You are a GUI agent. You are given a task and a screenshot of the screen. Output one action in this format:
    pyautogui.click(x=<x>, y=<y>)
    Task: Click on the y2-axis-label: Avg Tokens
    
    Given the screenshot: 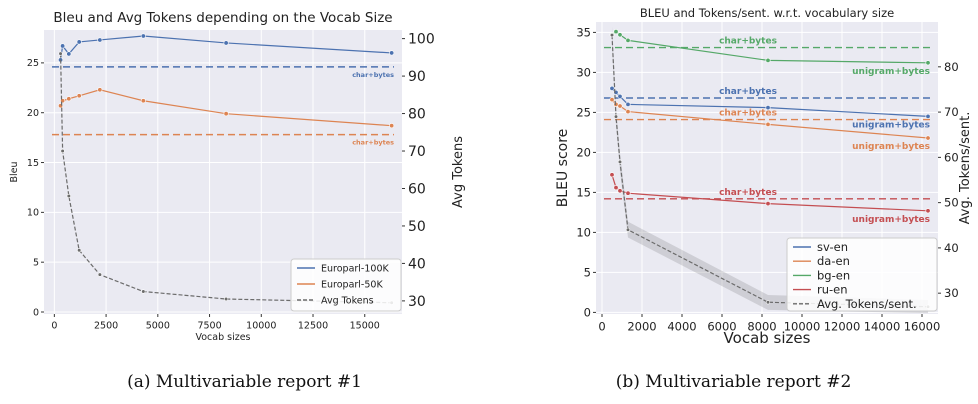 What is the action you would take?
    pyautogui.click(x=458, y=172)
    